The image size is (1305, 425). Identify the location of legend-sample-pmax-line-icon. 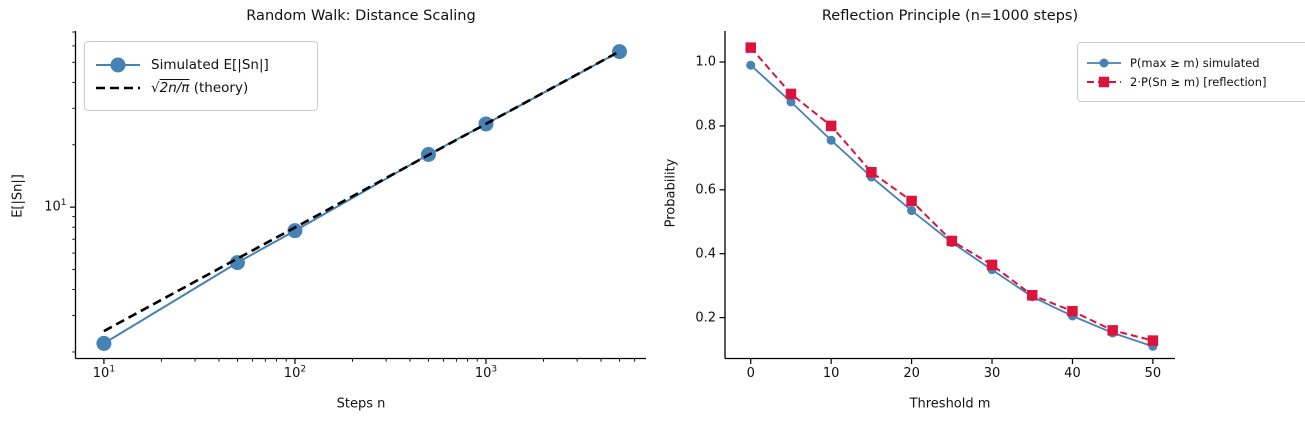
(1104, 62).